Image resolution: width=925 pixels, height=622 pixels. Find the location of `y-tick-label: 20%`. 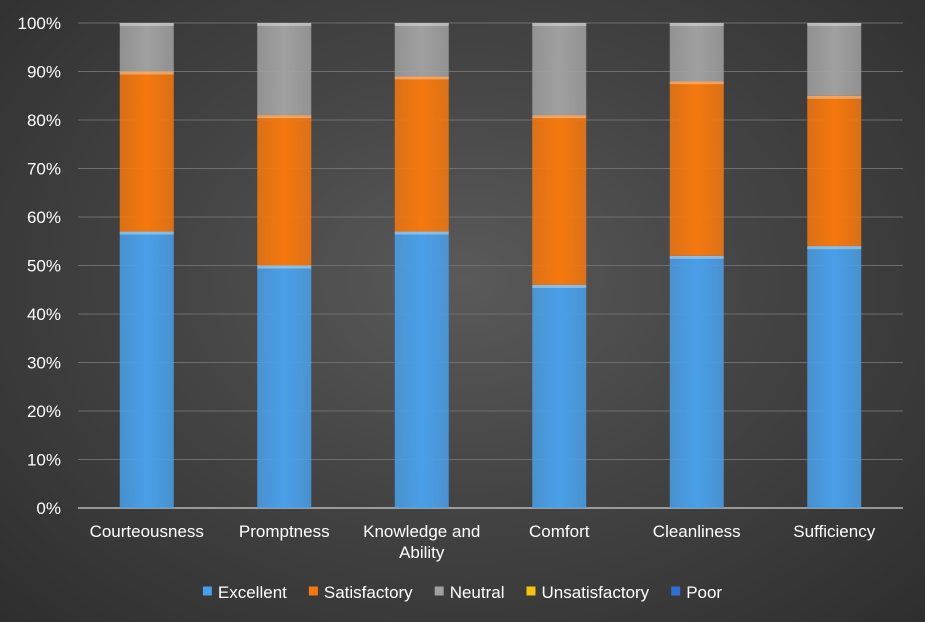

y-tick-label: 20% is located at coordinates (44, 411).